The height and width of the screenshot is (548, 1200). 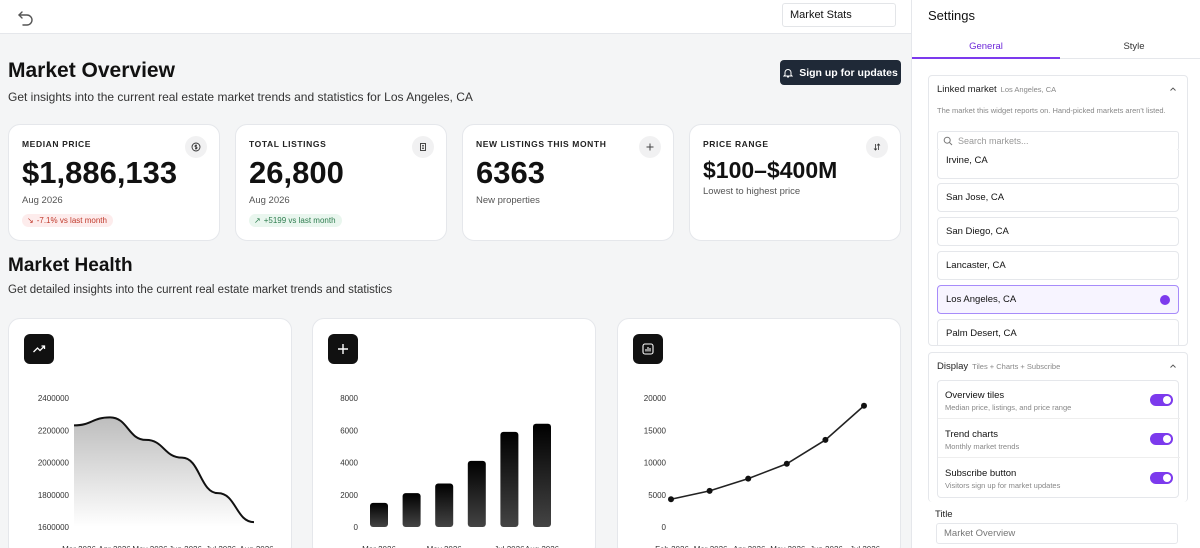 What do you see at coordinates (848, 72) in the screenshot?
I see `signup-label: Sign up for updates` at bounding box center [848, 72].